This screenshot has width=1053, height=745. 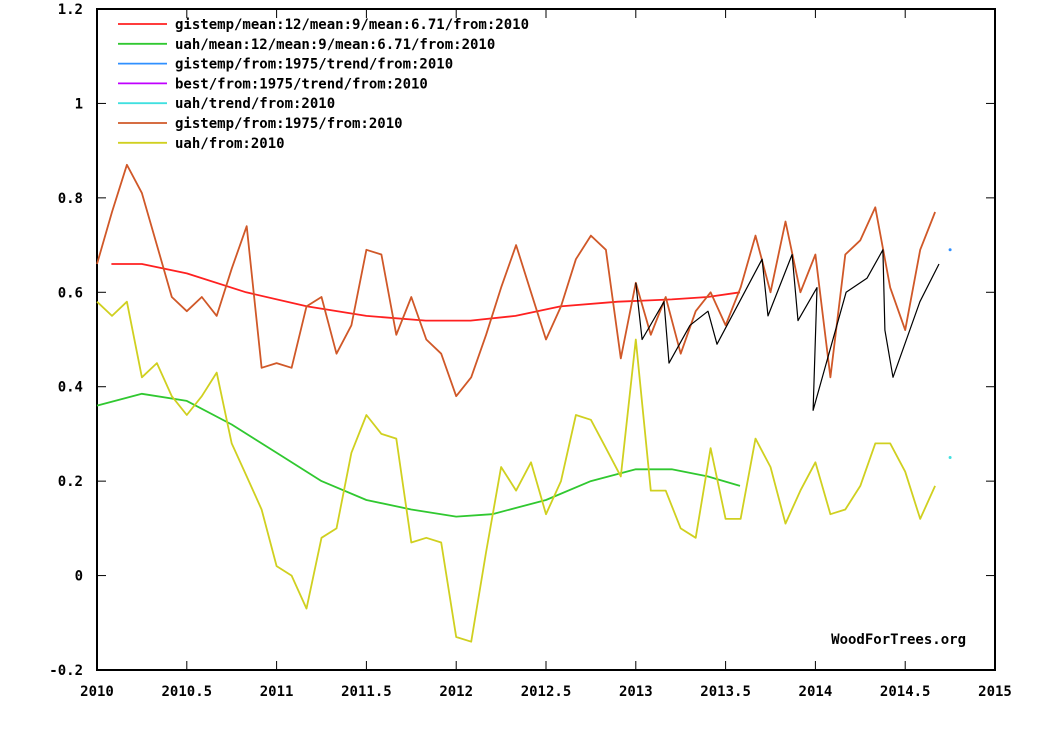 I want to click on x-tick-label: 2010.5, so click(x=187, y=692).